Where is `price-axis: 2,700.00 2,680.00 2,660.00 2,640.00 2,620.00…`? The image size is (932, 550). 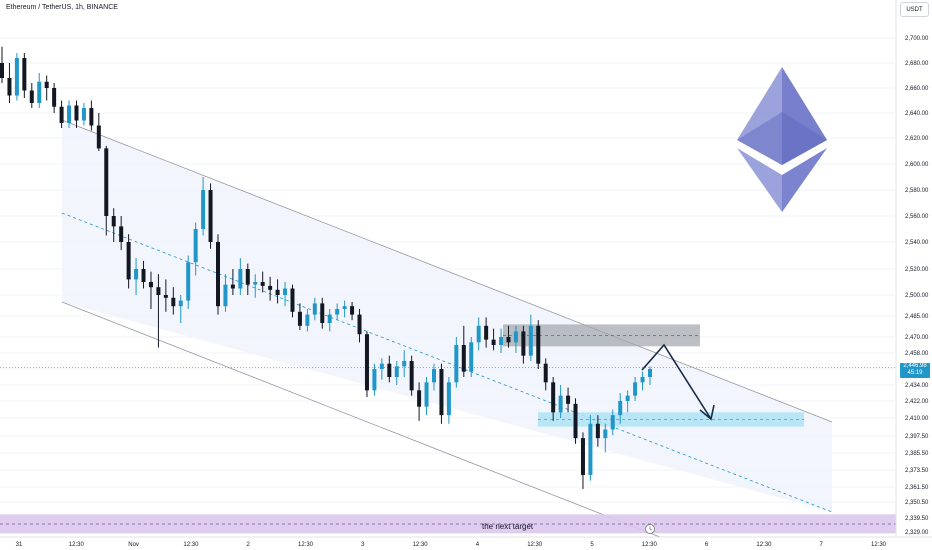 price-axis: 2,700.00 2,680.00 2,660.00 2,640.00 2,620.00… is located at coordinates (912, 268).